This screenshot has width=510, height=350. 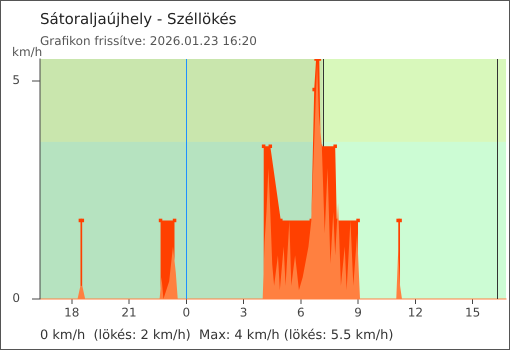 What do you see at coordinates (415, 312) in the screenshot?
I see `x-tick-label: 12` at bounding box center [415, 312].